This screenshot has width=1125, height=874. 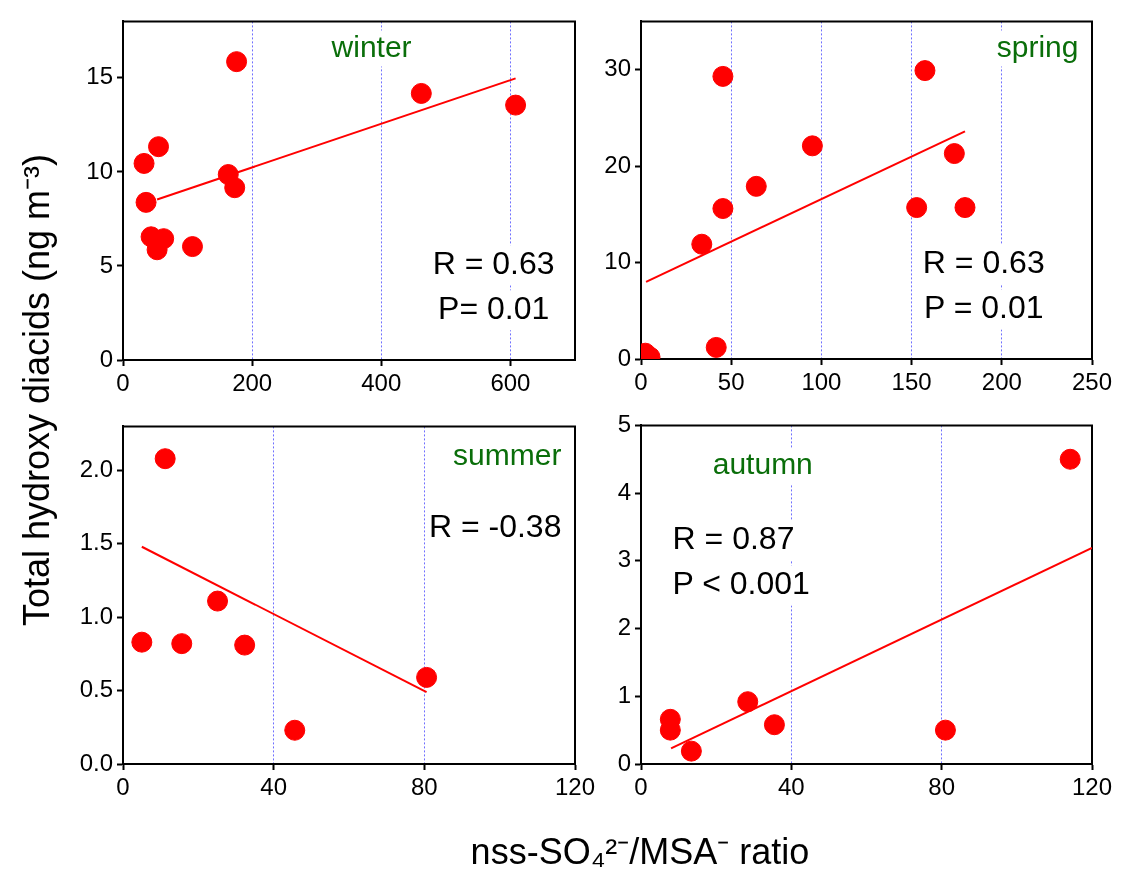 What do you see at coordinates (96, 542) in the screenshot?
I see `y-tick-label: 1.5` at bounding box center [96, 542].